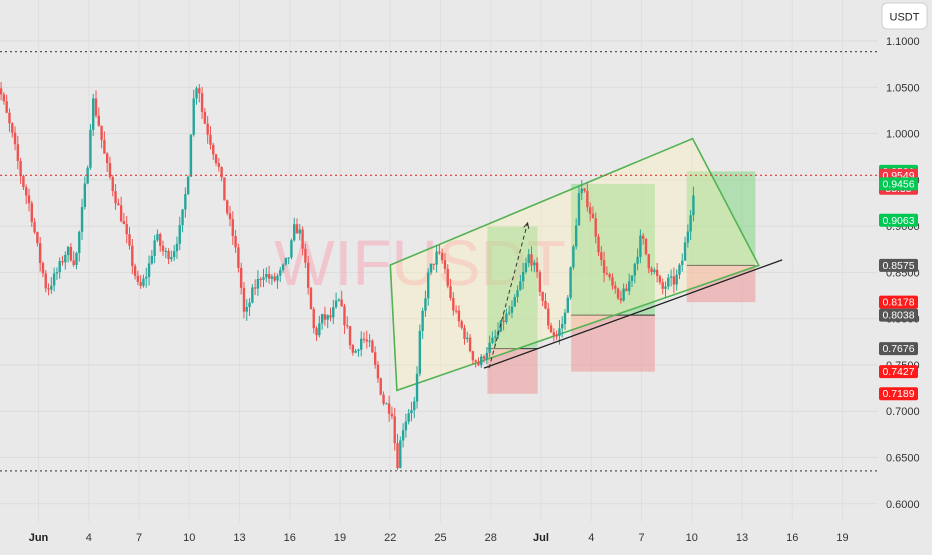 This screenshot has height=555, width=932. Describe the element at coordinates (904, 16) in the screenshot. I see `currency-button: USDT` at that location.